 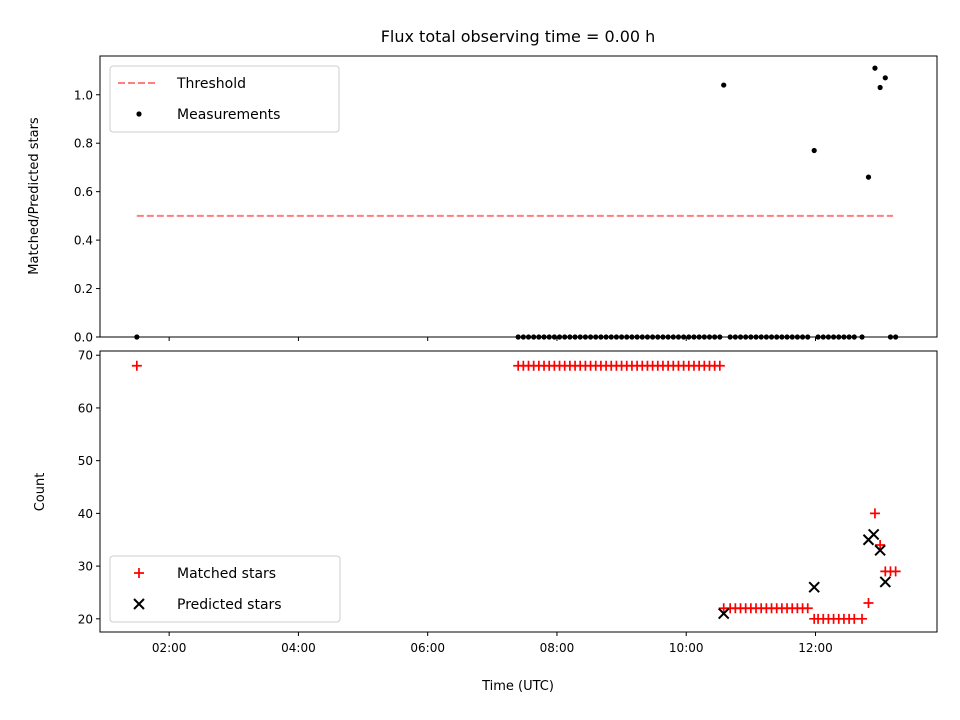 What do you see at coordinates (85, 619) in the screenshot?
I see `y-tick-label: 20` at bounding box center [85, 619].